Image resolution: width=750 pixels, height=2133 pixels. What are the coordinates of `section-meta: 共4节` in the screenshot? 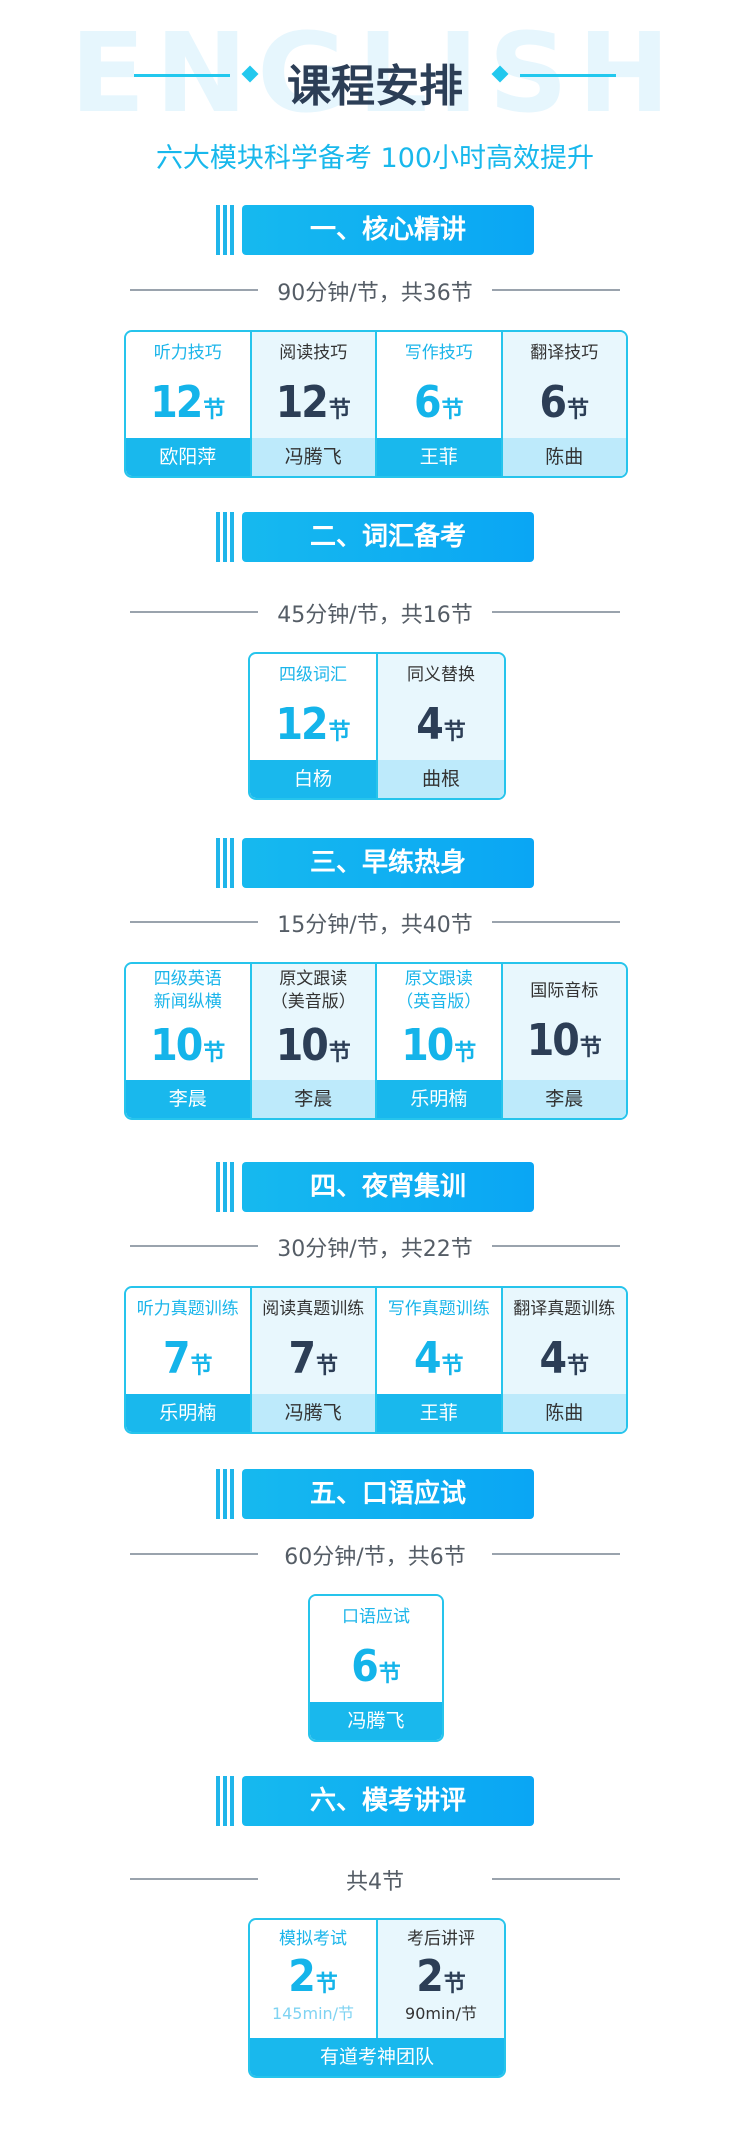 It's located at (375, 1882).